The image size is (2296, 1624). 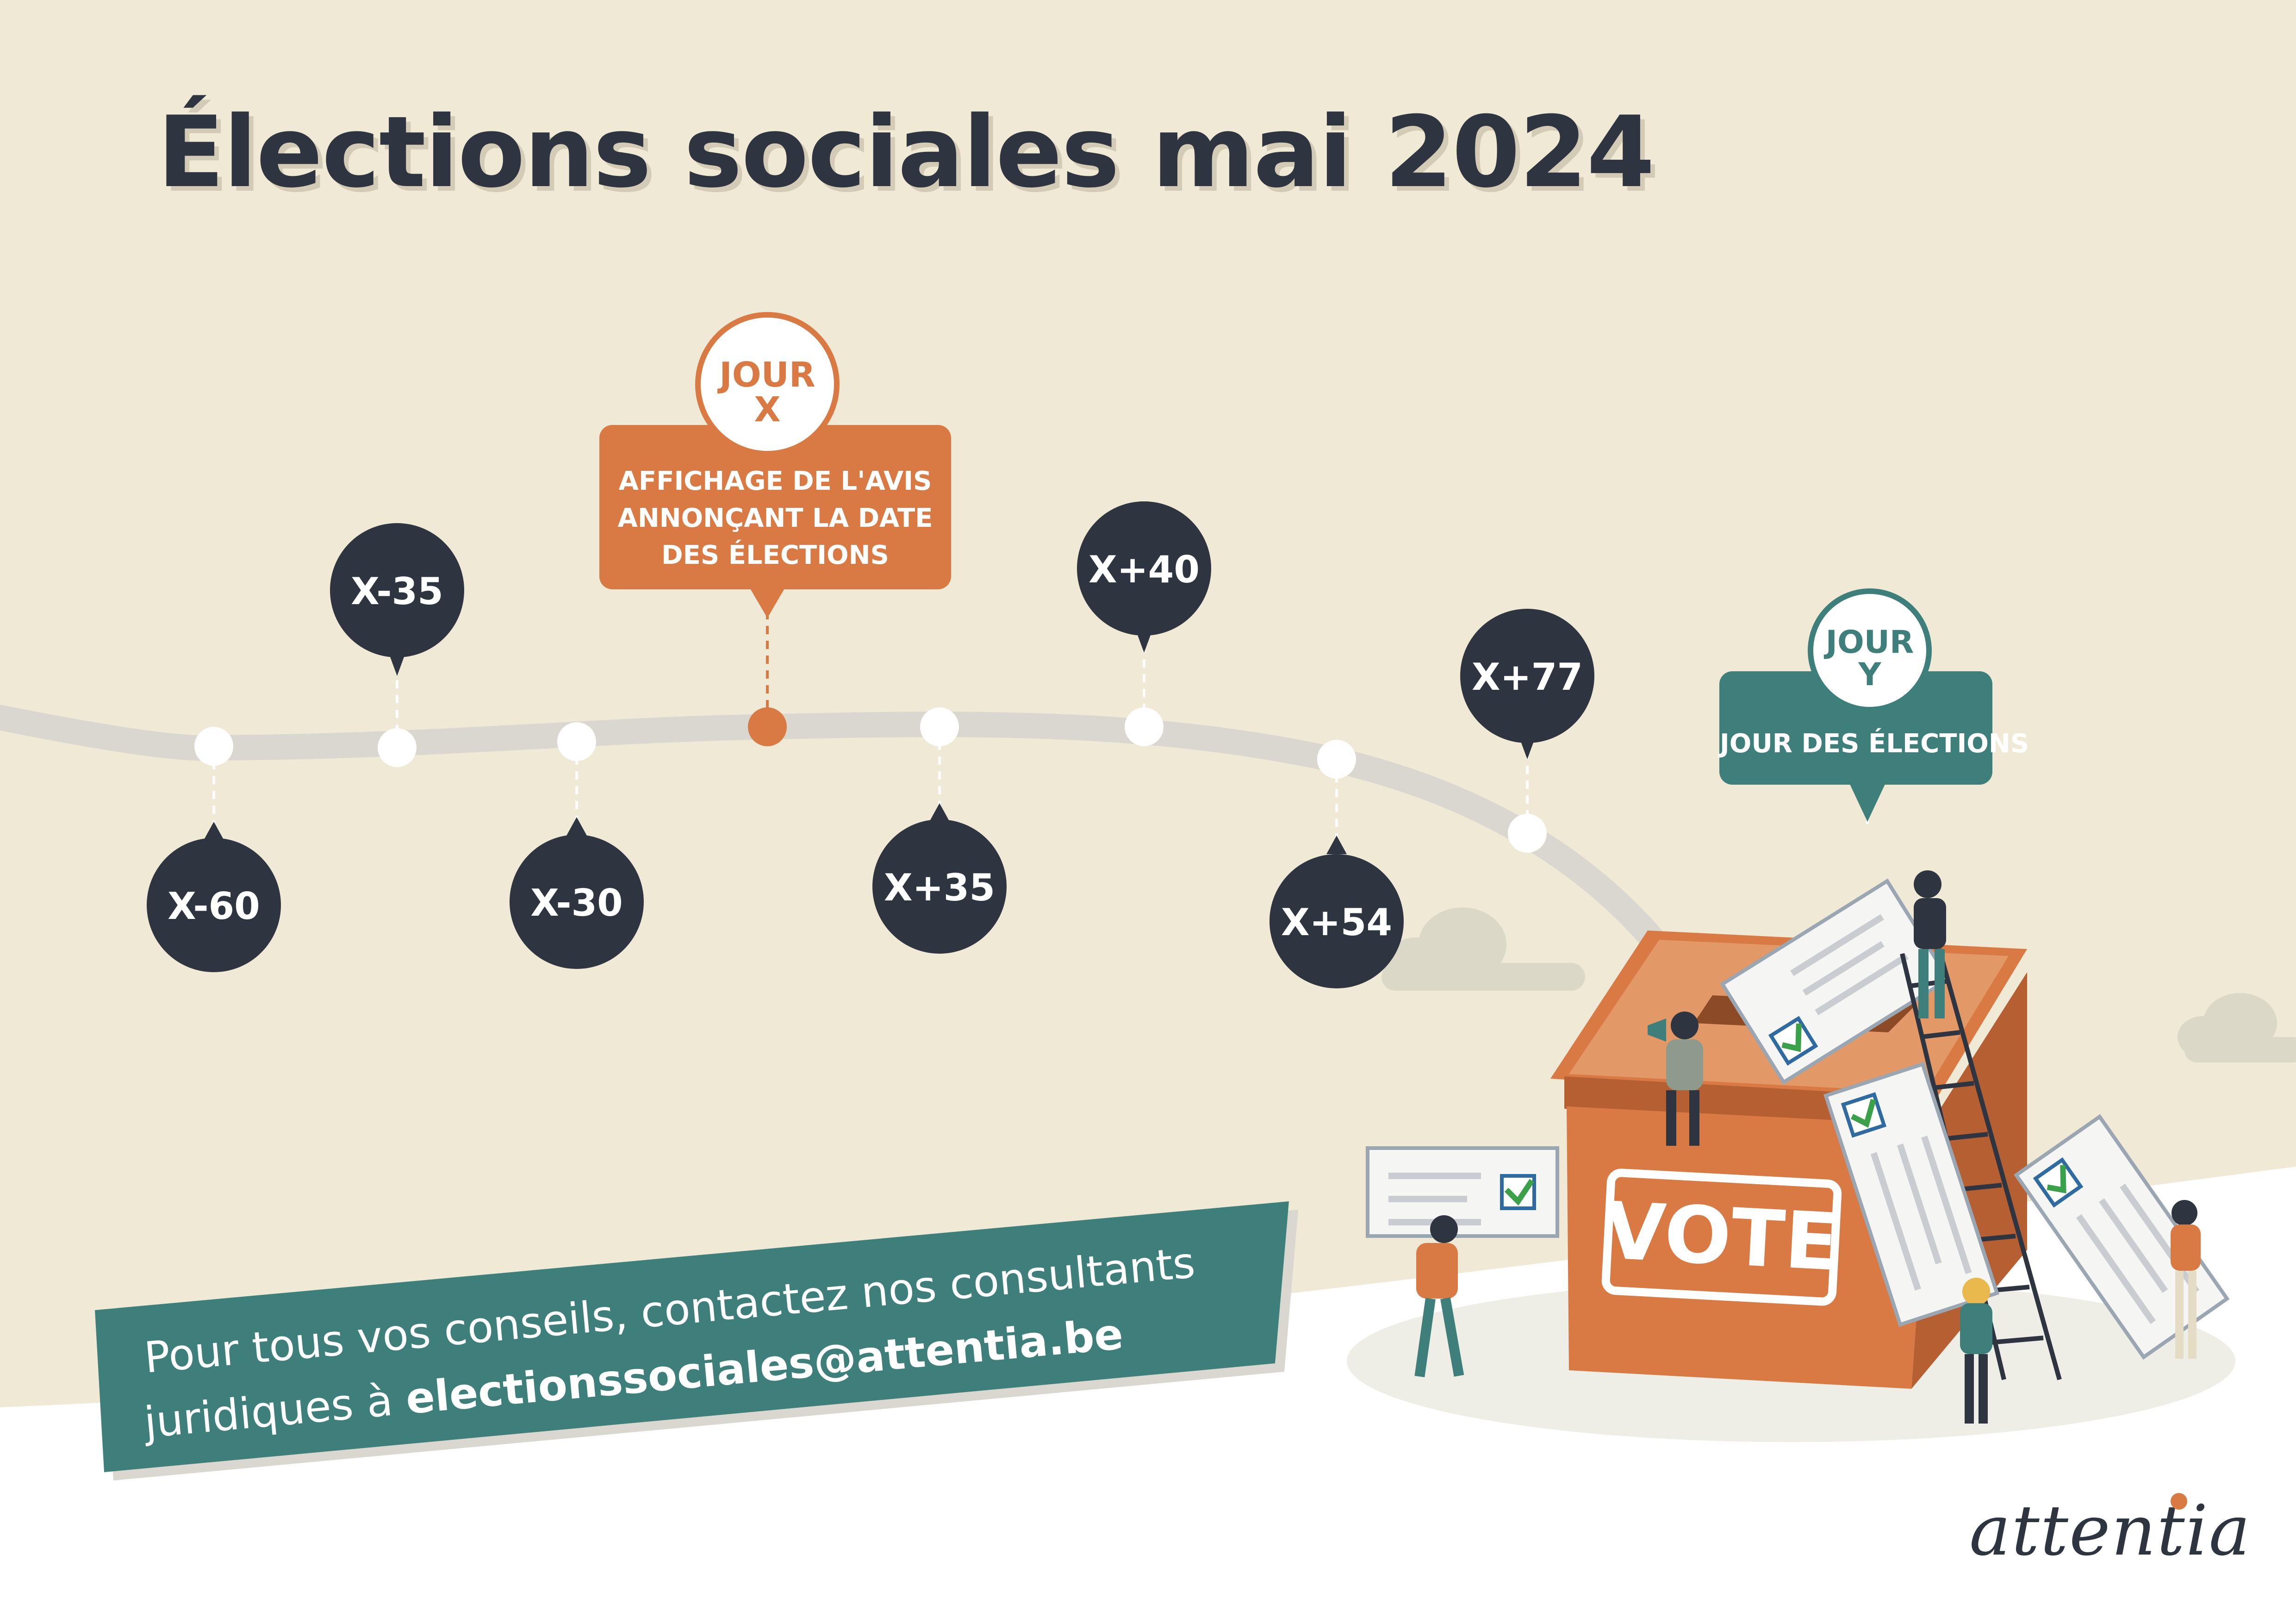 I want to click on marker-x+35: X+35, so click(x=939, y=878).